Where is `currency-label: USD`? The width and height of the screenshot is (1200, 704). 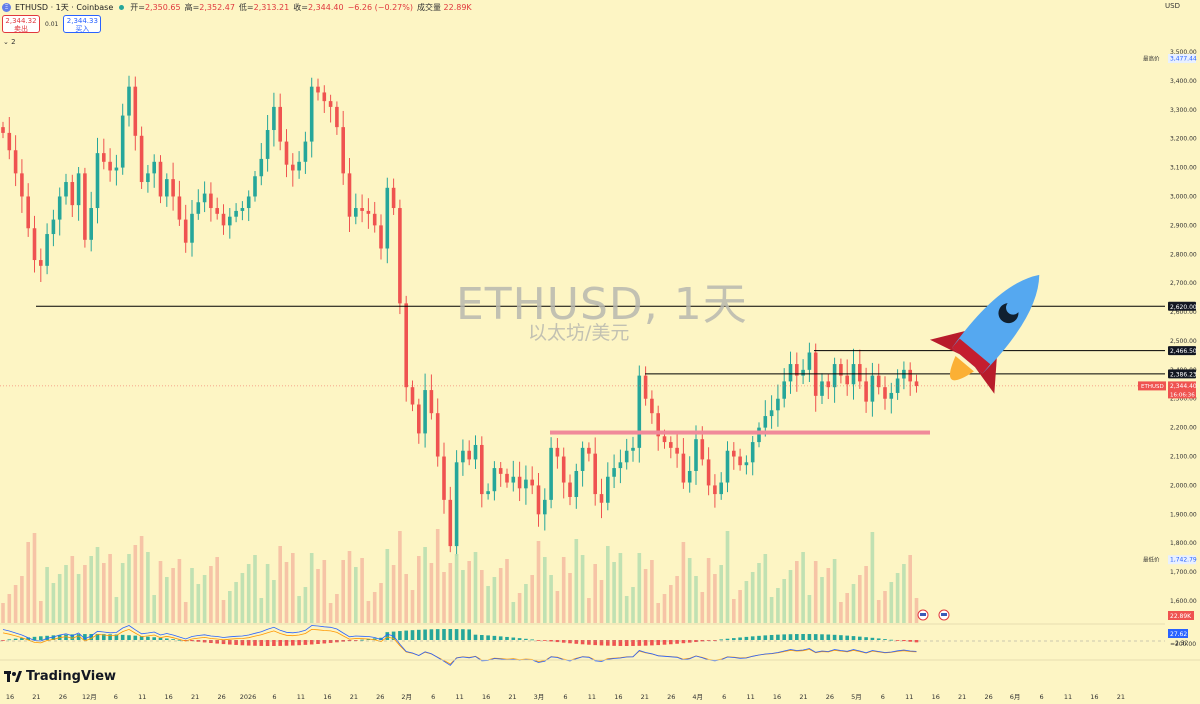 currency-label: USD is located at coordinates (1172, 6).